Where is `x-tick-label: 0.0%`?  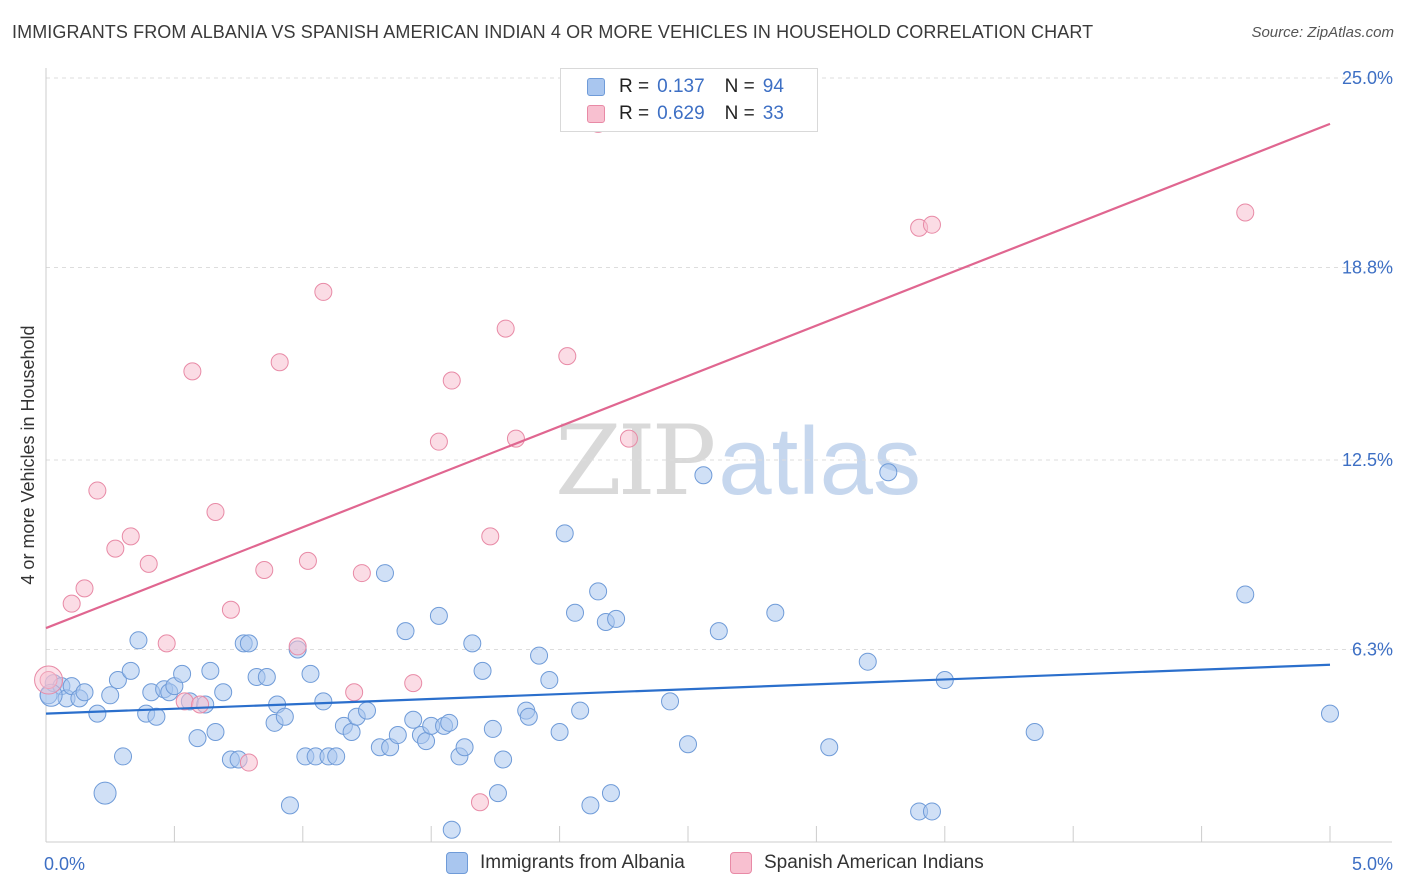
x-tick-label: 0.0% is located at coordinates (64, 864).